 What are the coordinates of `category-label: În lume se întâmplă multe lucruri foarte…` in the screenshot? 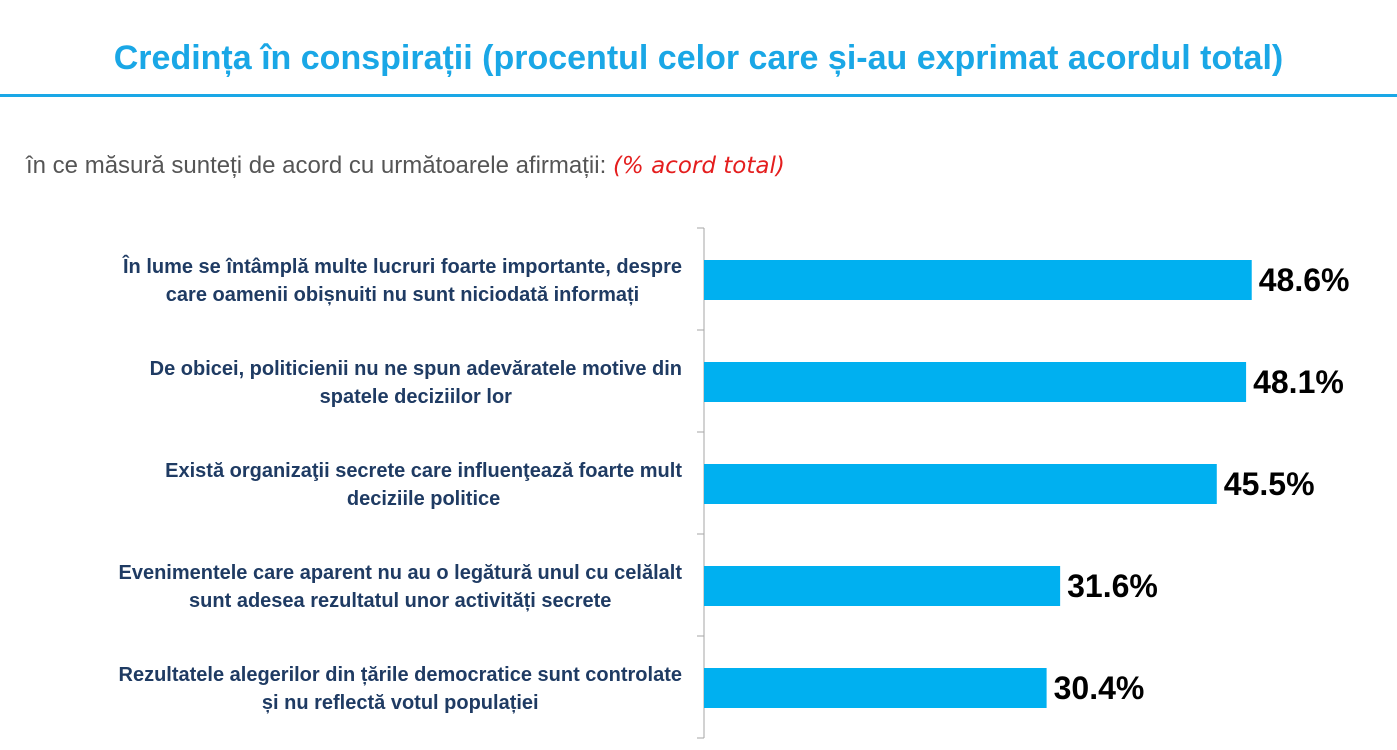 It's located at (402, 280).